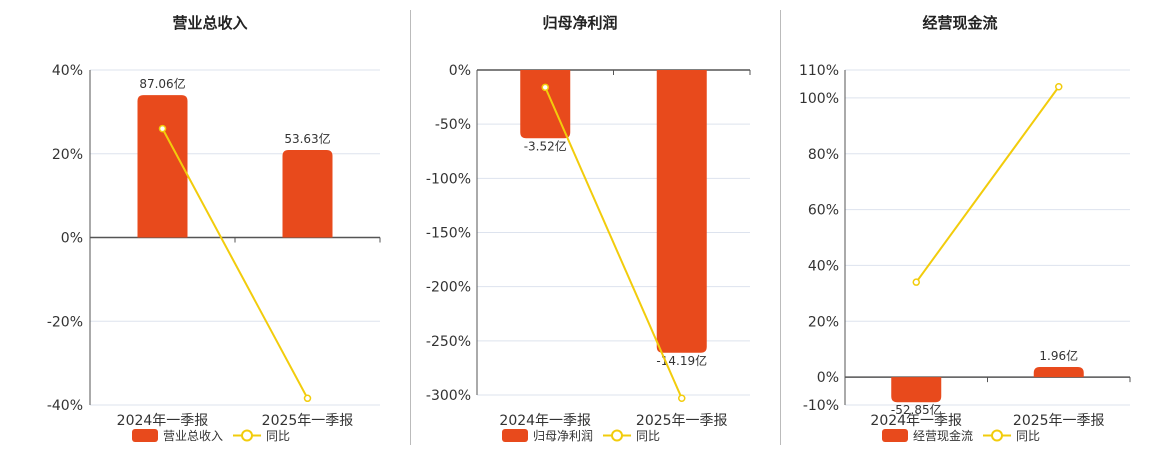 This screenshot has width=1160, height=450. Describe the element at coordinates (453, 125) in the screenshot. I see `y-tick-label: -50%` at that location.